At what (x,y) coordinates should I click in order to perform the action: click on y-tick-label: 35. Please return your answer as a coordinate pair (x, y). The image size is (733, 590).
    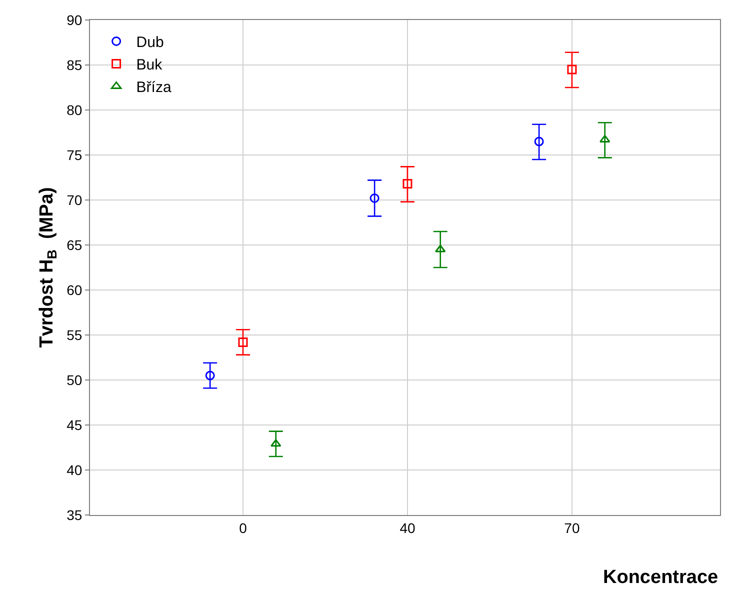
    Looking at the image, I should click on (74, 514).